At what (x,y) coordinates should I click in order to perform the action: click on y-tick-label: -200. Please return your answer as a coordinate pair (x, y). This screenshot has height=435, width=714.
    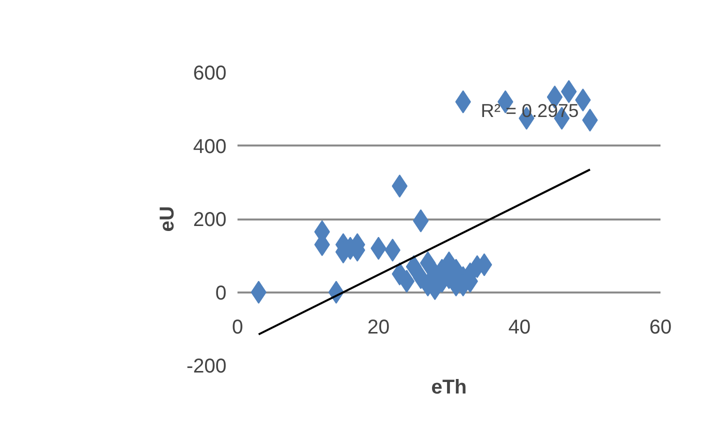
    Looking at the image, I should click on (206, 367).